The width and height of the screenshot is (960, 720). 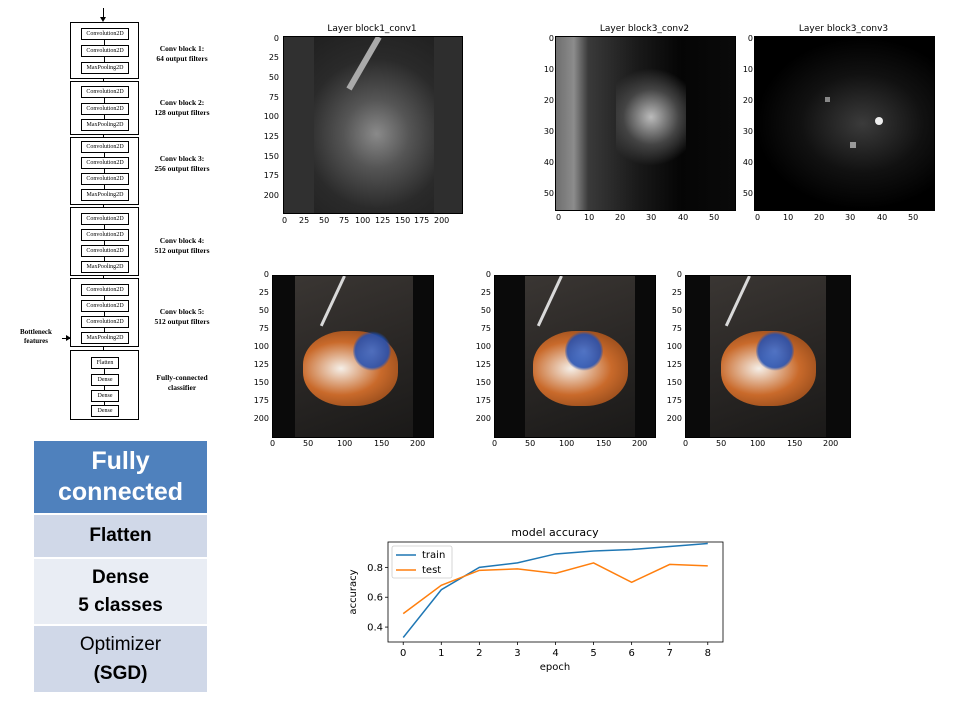 I want to click on y-tick: 20, so click(x=548, y=100).